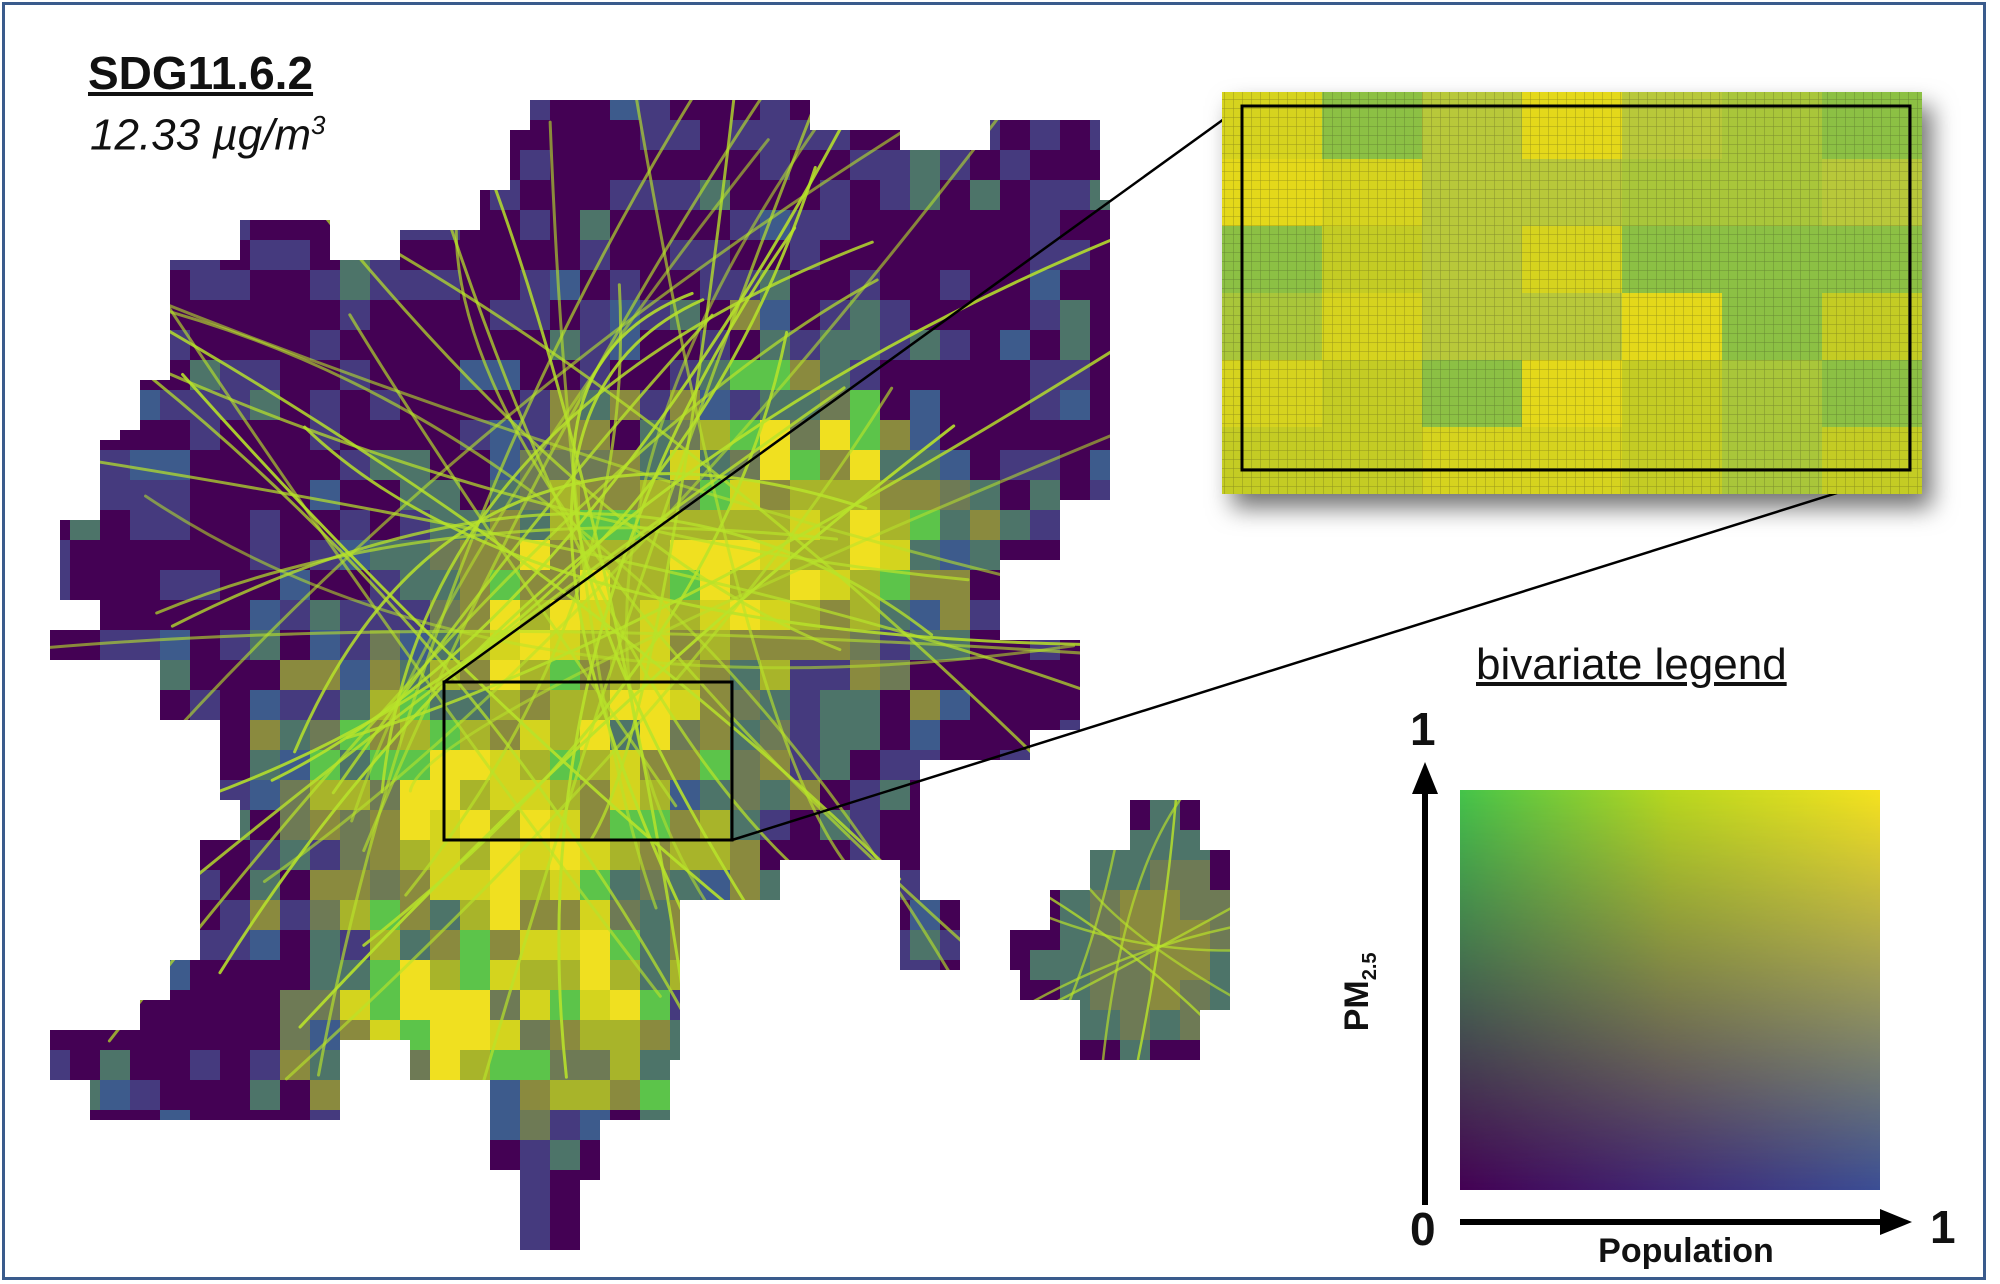 The image size is (2000, 1284). Describe the element at coordinates (582, 634) in the screenshot. I see `road-line` at that location.